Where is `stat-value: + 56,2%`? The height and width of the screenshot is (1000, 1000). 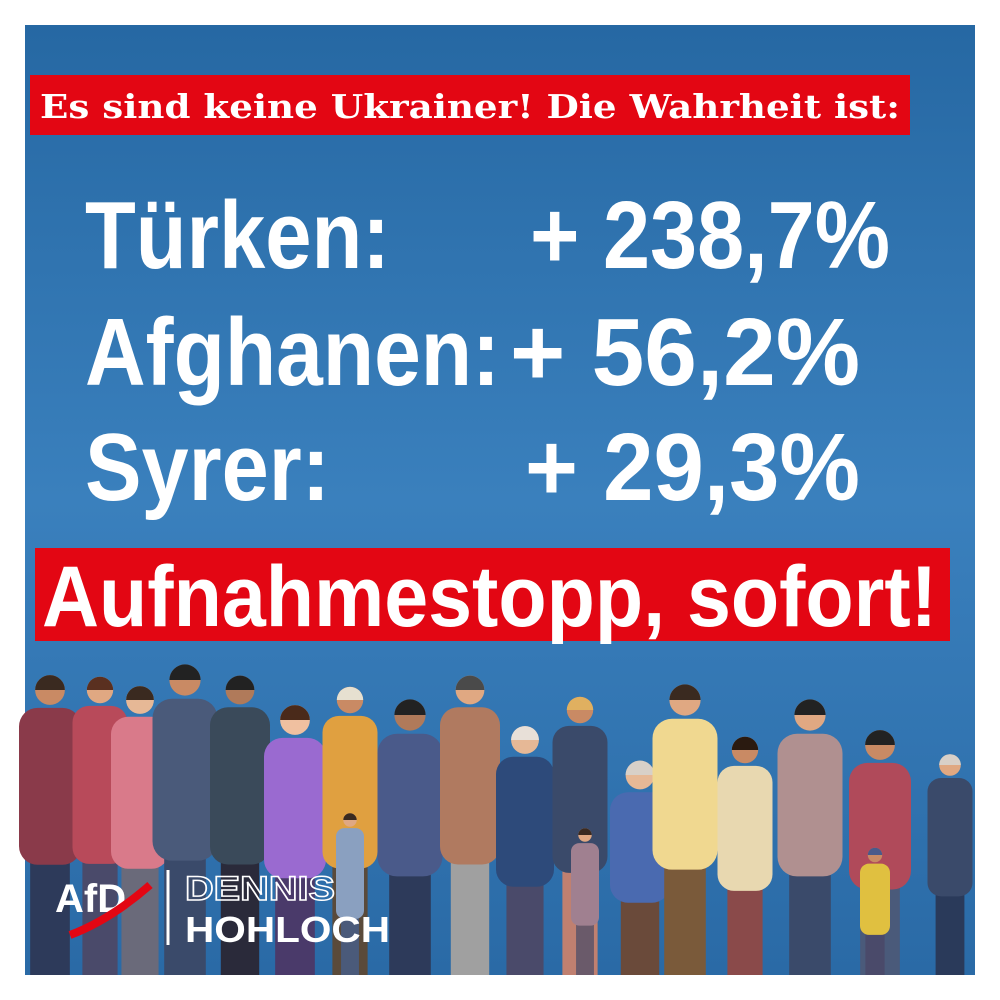
stat-value: + 56,2% is located at coordinates (685, 352).